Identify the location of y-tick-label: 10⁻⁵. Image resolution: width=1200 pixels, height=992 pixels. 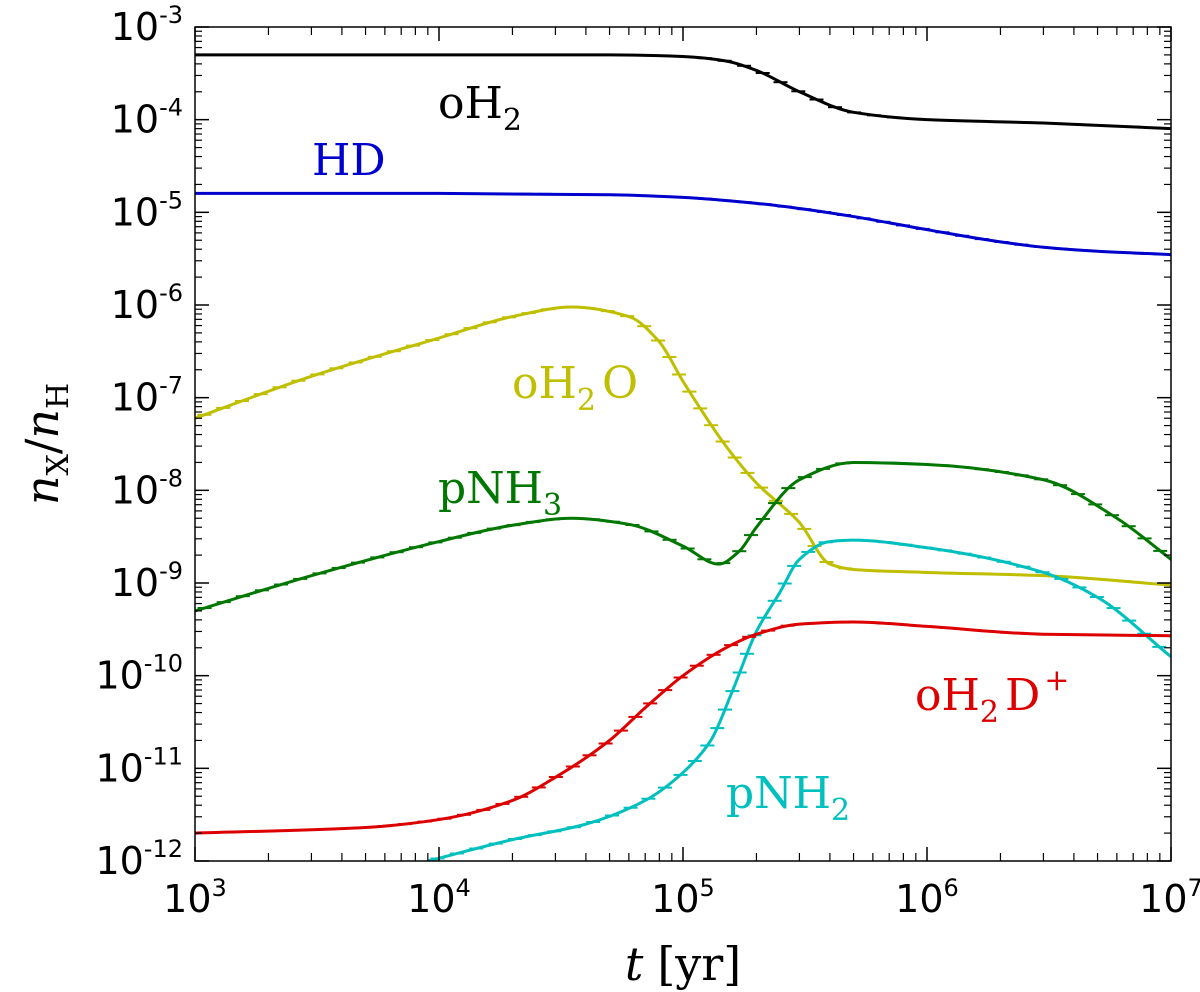
(147, 210).